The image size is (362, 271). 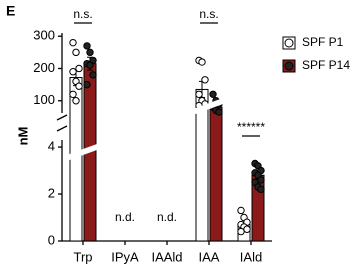 What do you see at coordinates (51, 192) in the screenshot?
I see `y-tick-label: 2` at bounding box center [51, 192].